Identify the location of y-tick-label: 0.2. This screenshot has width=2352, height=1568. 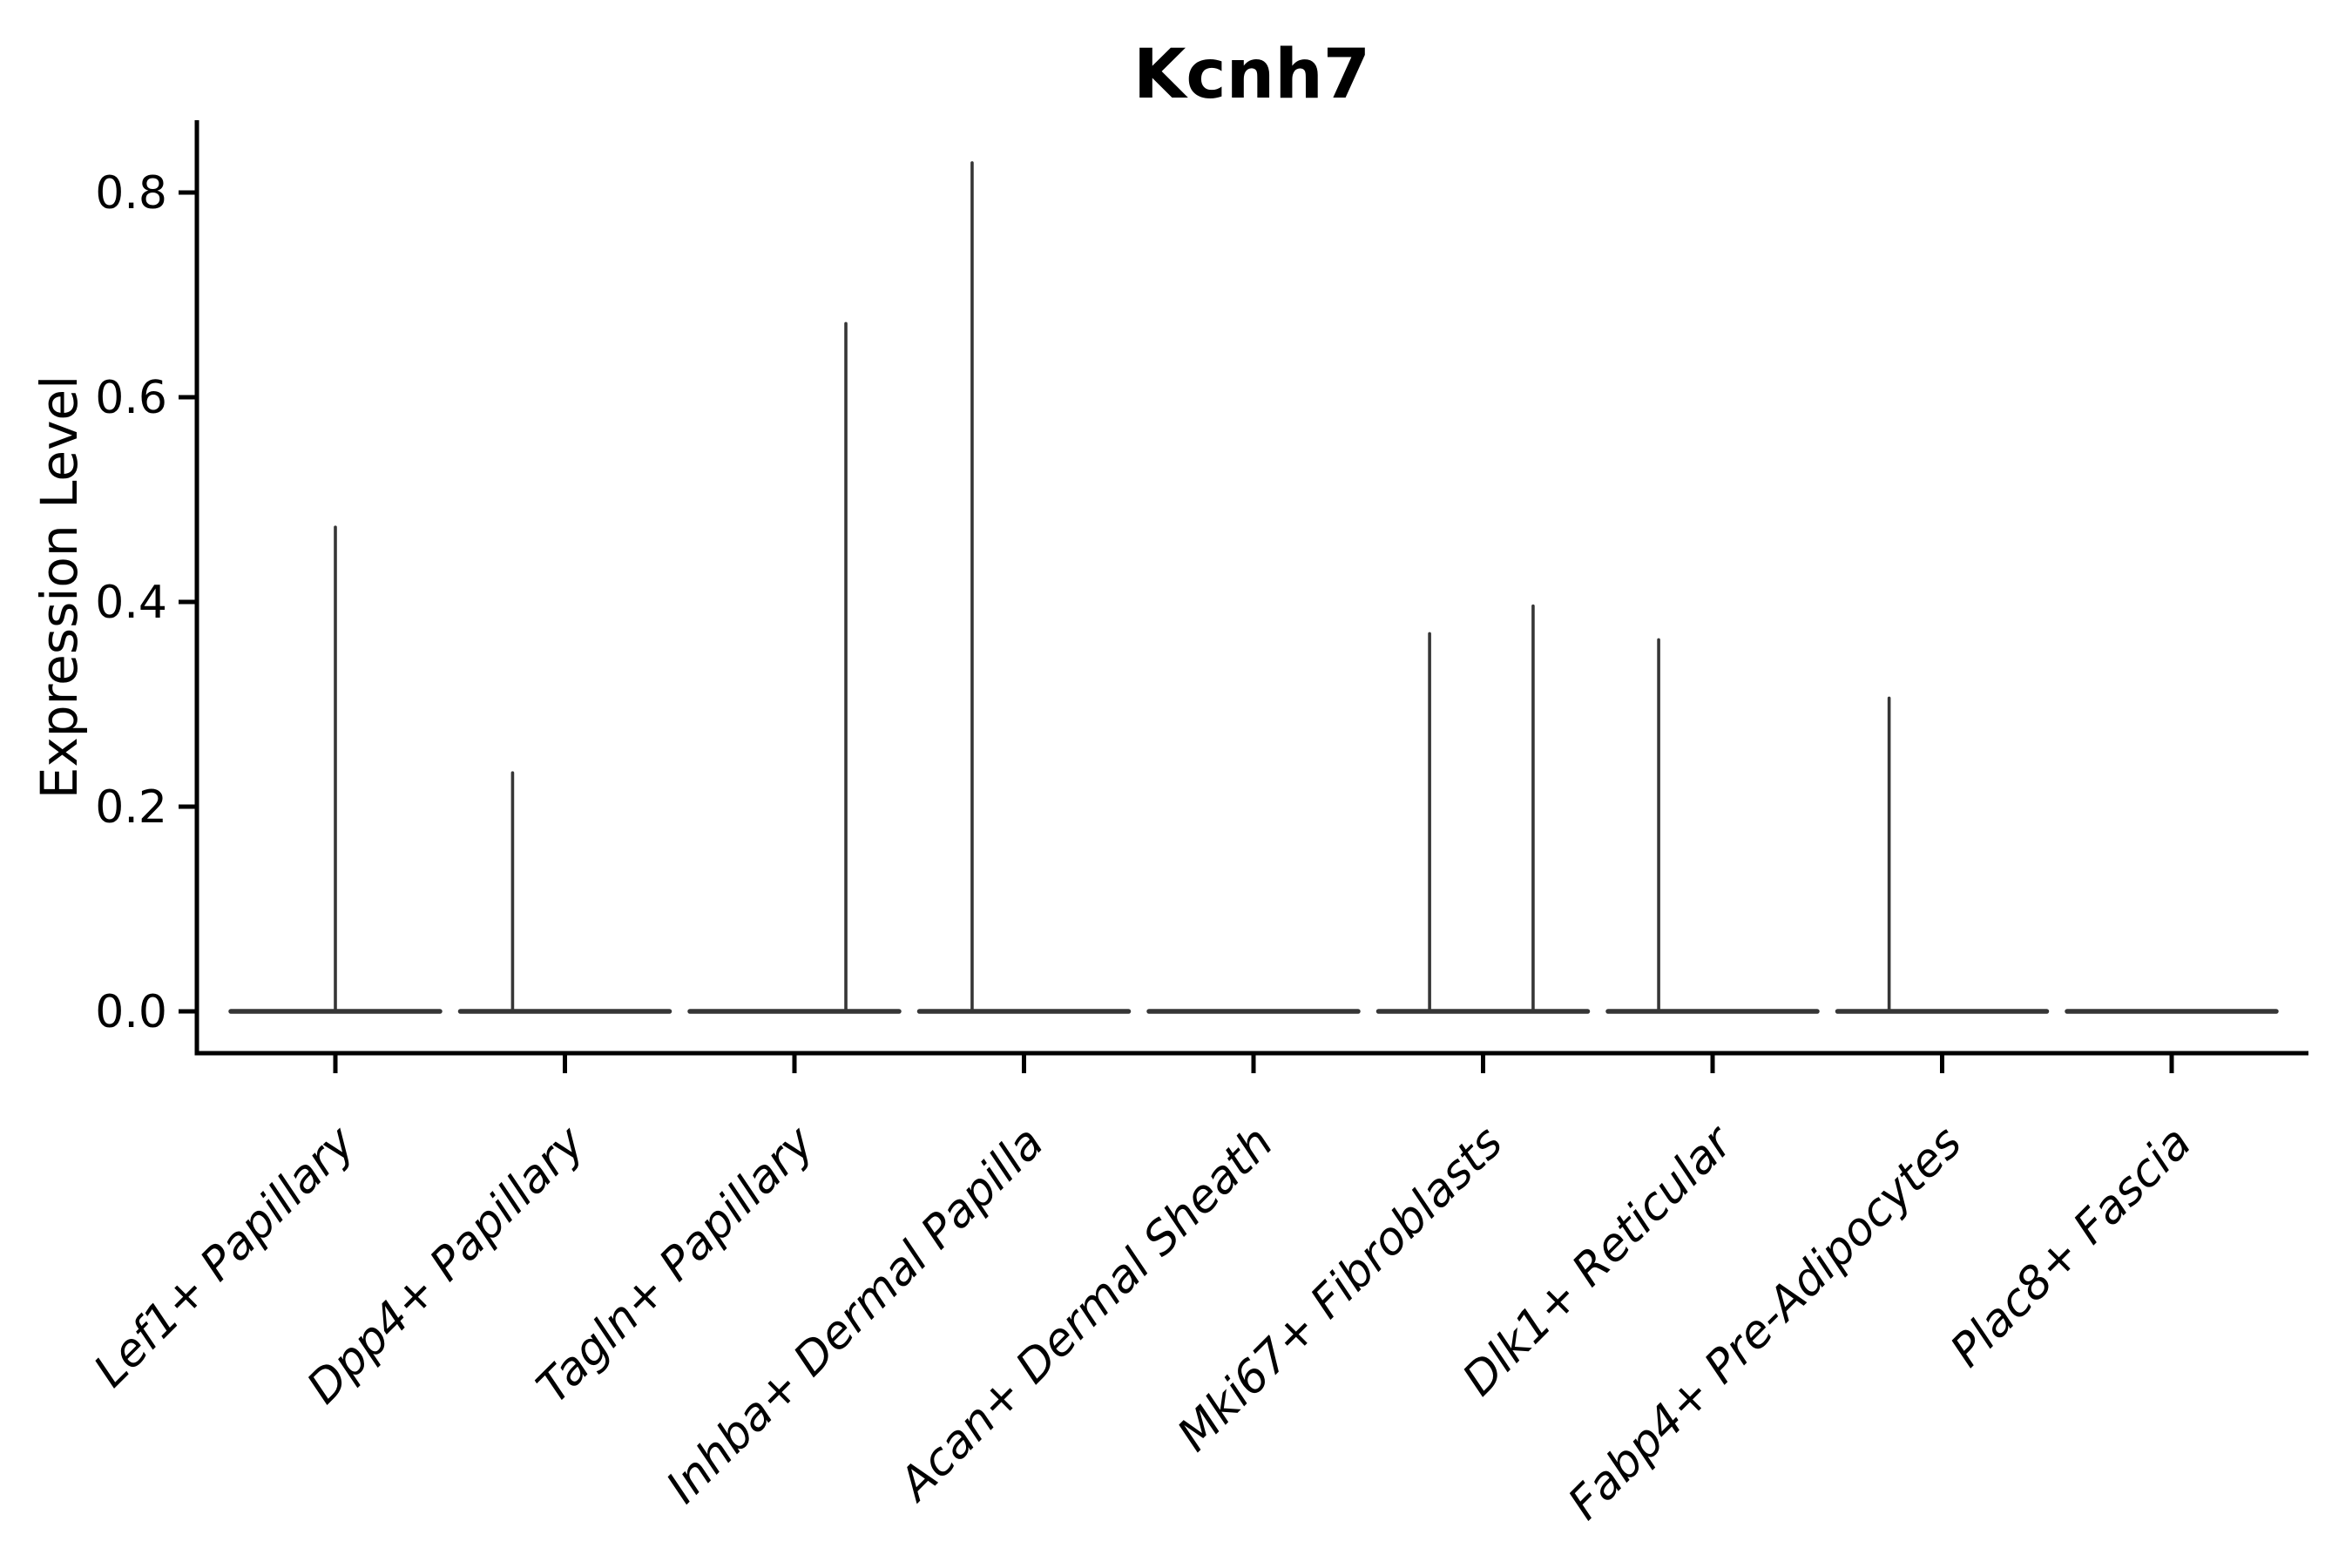
(131, 807).